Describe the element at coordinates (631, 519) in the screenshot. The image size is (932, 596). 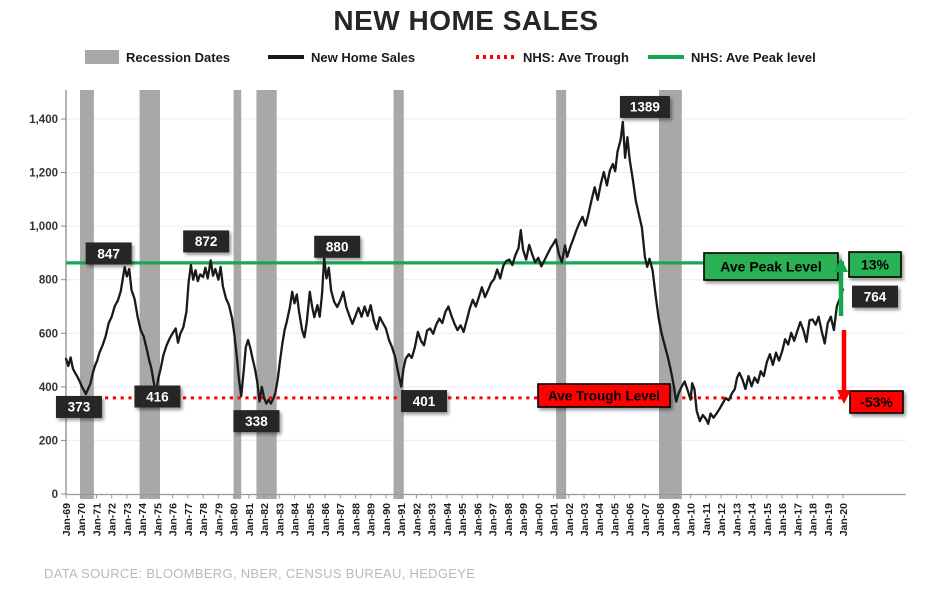
I see `x-tick-label: Jan-06` at that location.